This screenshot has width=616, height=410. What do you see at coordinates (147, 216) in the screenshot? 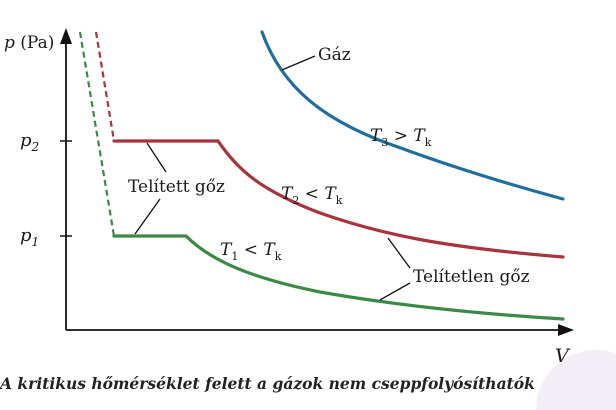
I see `saturated-leader-bottom` at bounding box center [147, 216].